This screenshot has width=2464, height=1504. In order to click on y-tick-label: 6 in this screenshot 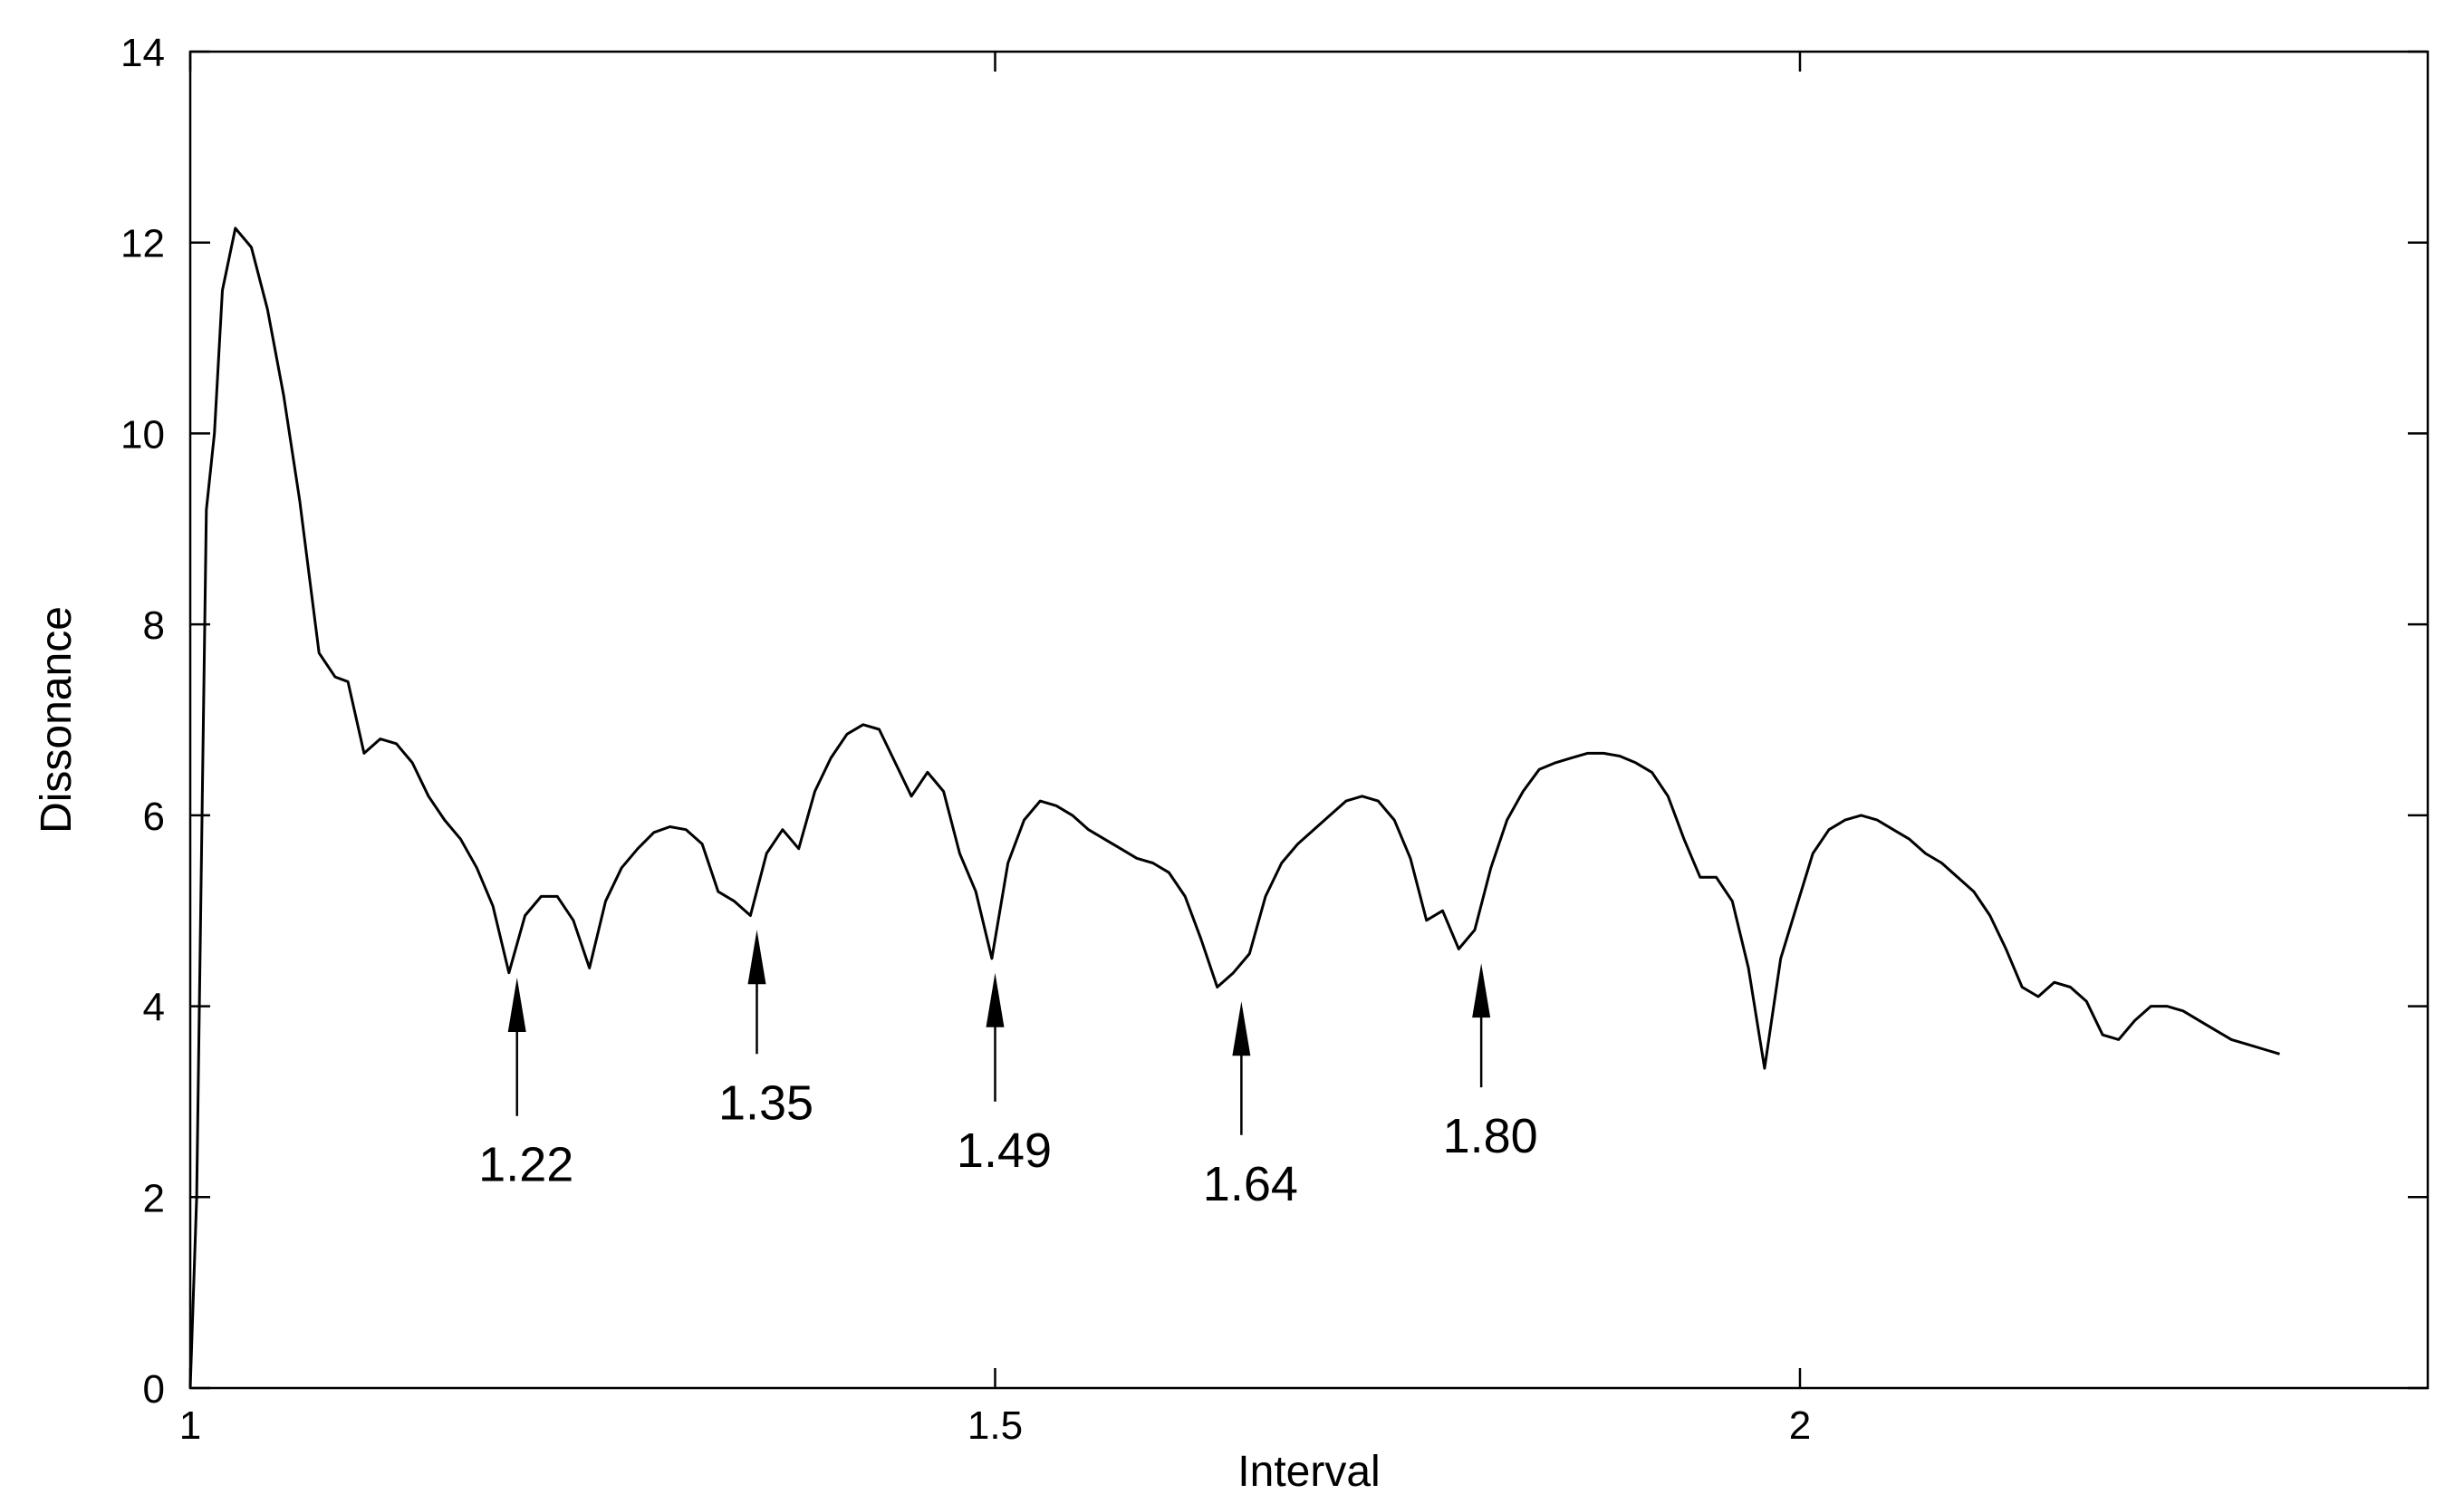, I will do `click(154, 817)`.